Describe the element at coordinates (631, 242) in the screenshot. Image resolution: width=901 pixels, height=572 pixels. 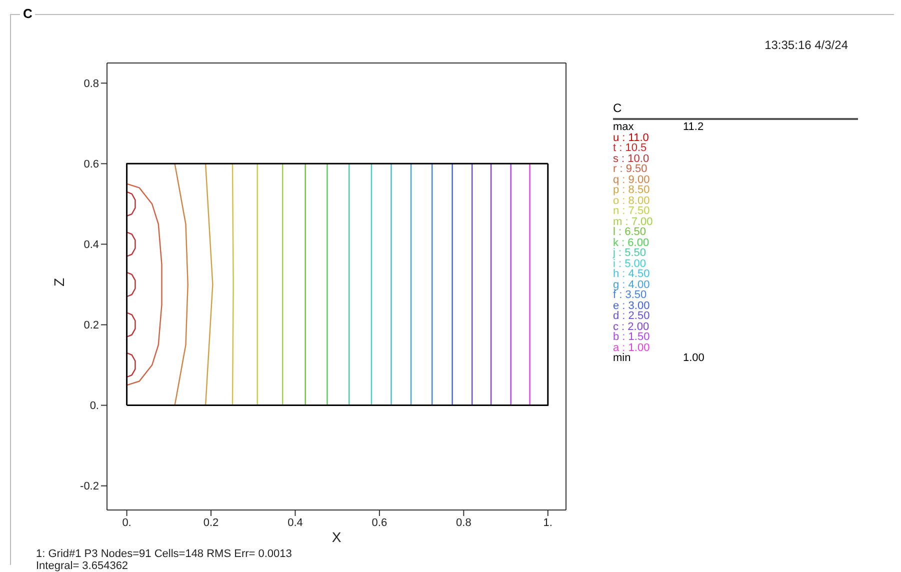
I see `text: k : 6.00` at that location.